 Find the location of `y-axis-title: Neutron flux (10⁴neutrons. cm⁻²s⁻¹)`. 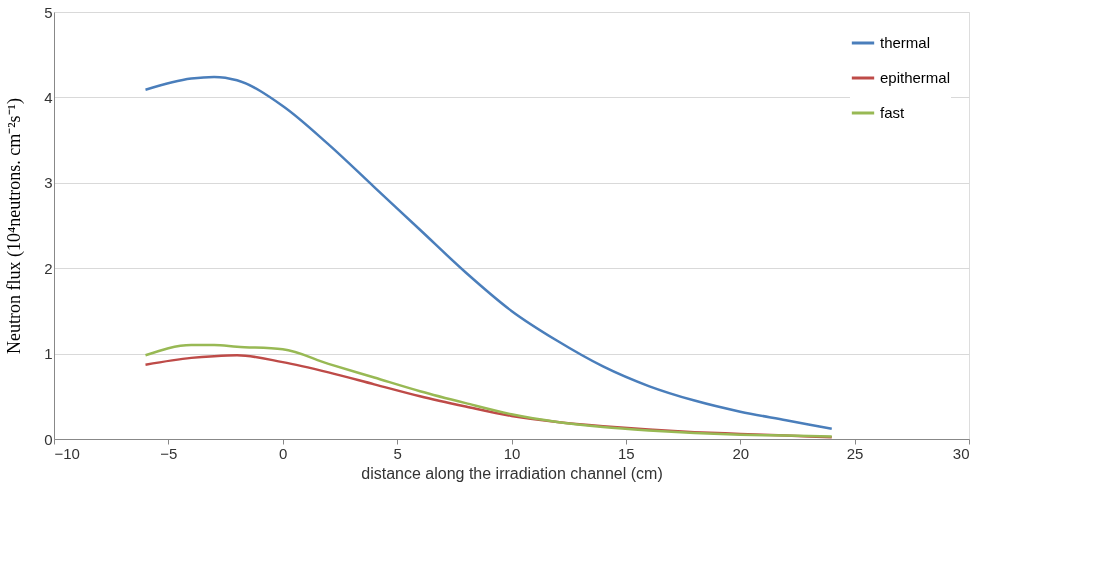

y-axis-title: Neutron flux (10⁴neutrons. cm⁻²s⁻¹) is located at coordinates (15, 226).